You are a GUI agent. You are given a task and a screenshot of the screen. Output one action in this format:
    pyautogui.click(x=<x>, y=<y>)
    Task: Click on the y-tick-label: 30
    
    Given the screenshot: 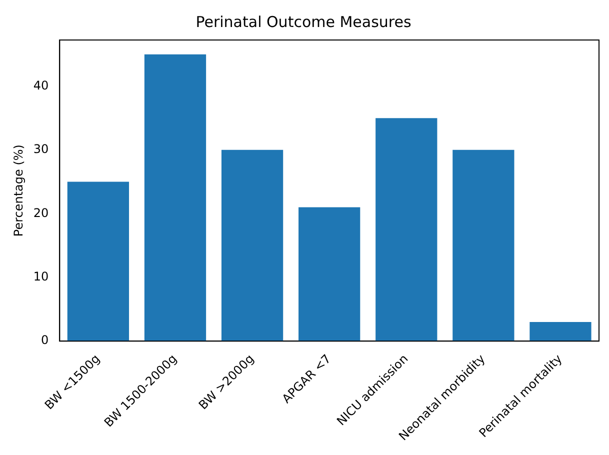 What is the action you would take?
    pyautogui.click(x=41, y=149)
    